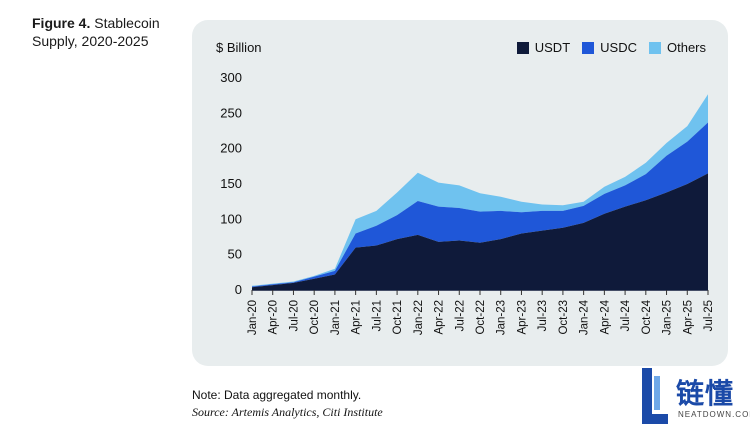  I want to click on x-tick-label: Apr-25, so click(688, 317).